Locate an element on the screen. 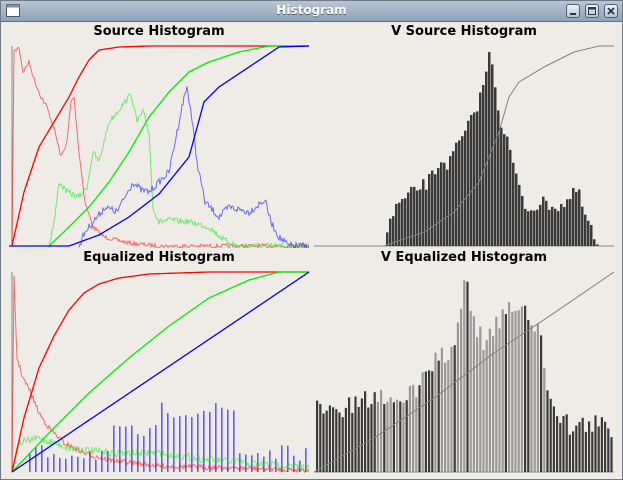 This screenshot has height=480, width=623. minimize-icon is located at coordinates (573, 14).